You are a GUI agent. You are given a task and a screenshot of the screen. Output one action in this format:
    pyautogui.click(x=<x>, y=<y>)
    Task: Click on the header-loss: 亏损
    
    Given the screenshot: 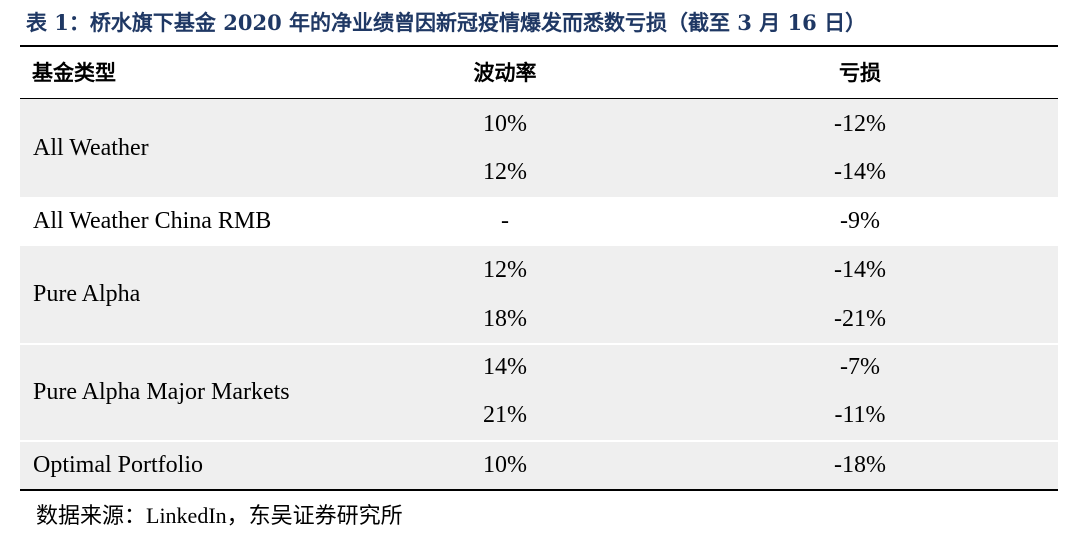 What is the action you would take?
    pyautogui.click(x=860, y=72)
    